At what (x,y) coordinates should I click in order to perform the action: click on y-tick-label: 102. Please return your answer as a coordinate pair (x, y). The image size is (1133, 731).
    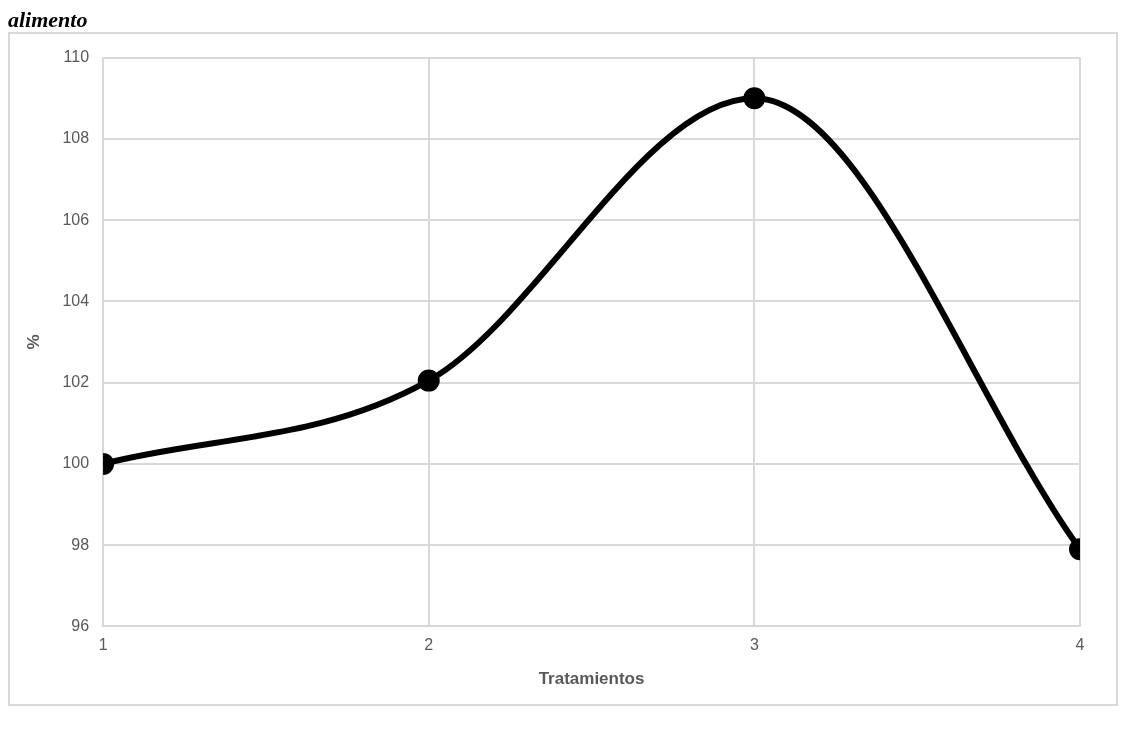
    Looking at the image, I should click on (76, 382).